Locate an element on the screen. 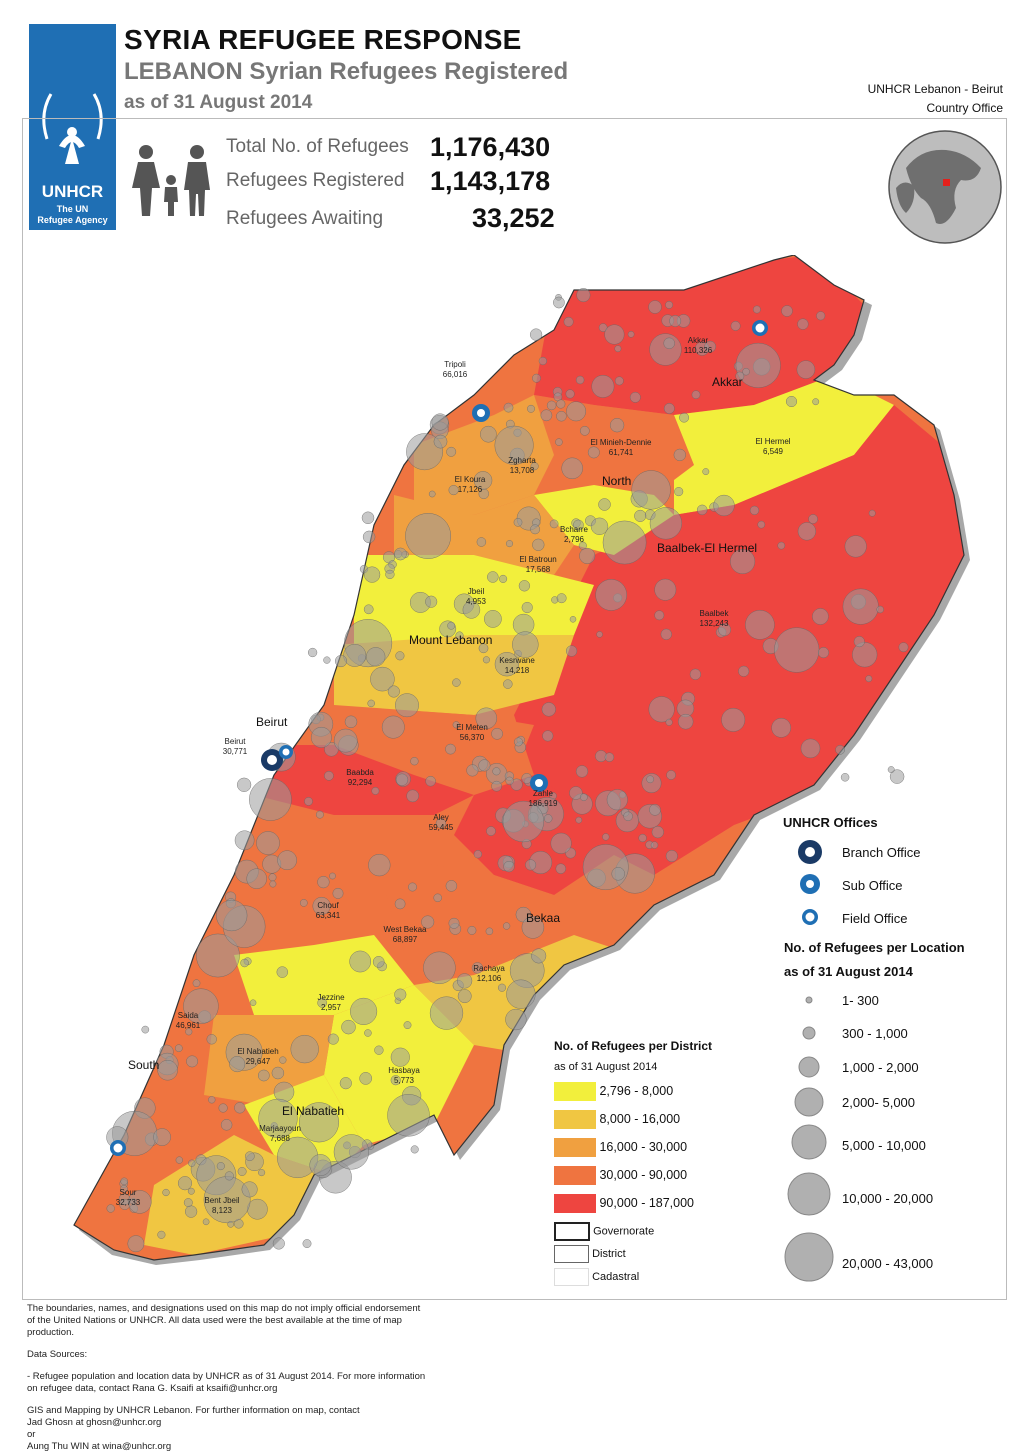  bubble-label-5: 5,000 - 10,000 is located at coordinates (884, 1145).